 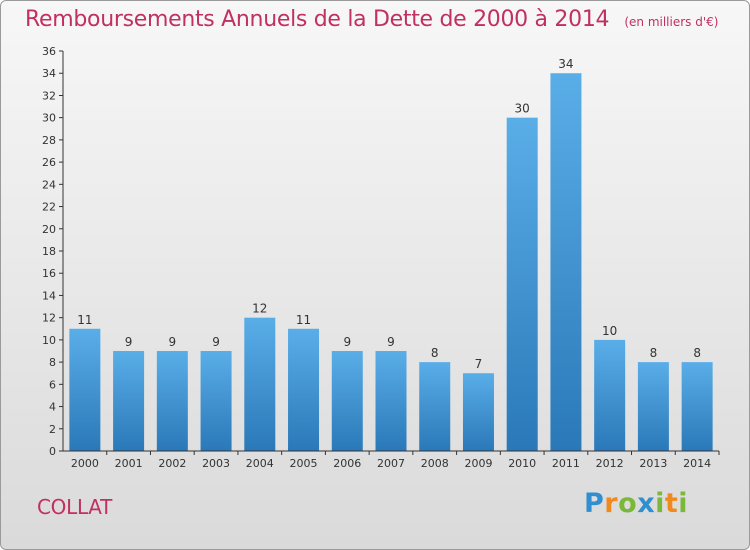 What do you see at coordinates (697, 353) in the screenshot?
I see `value-label-2014: 8` at bounding box center [697, 353].